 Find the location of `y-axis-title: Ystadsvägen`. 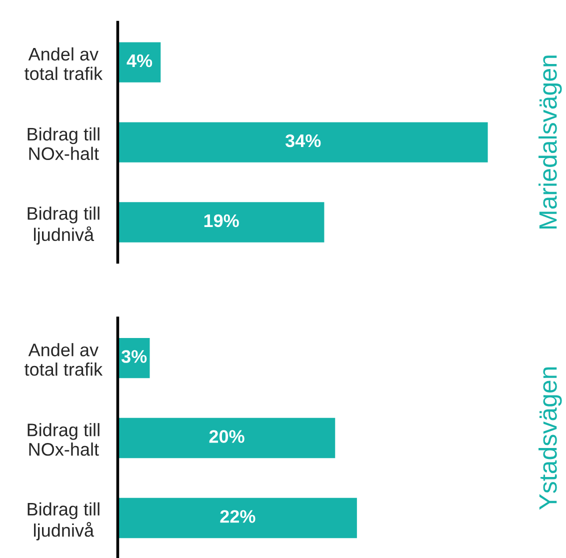

y-axis-title: Ystadsvägen is located at coordinates (550, 438).